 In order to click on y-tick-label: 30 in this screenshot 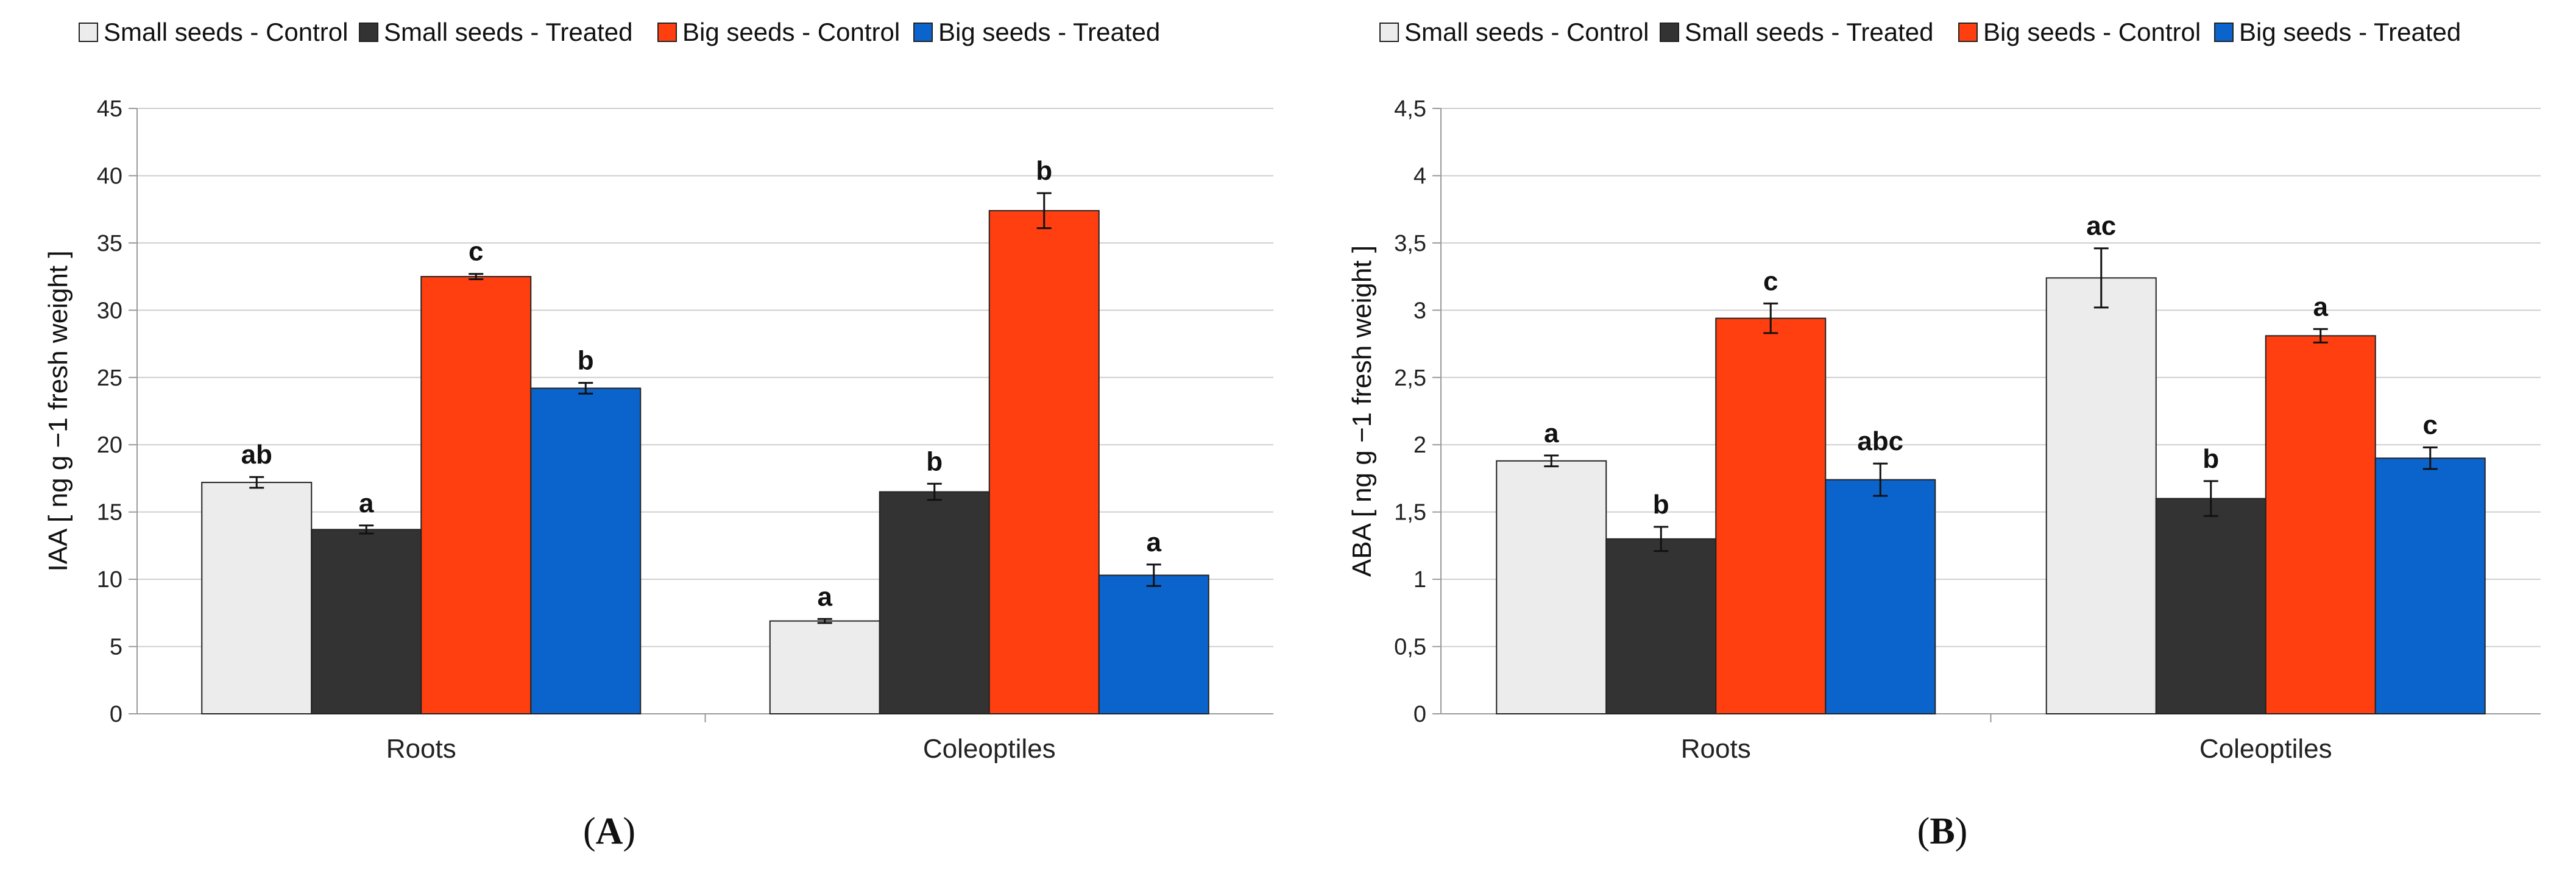, I will do `click(109, 310)`.